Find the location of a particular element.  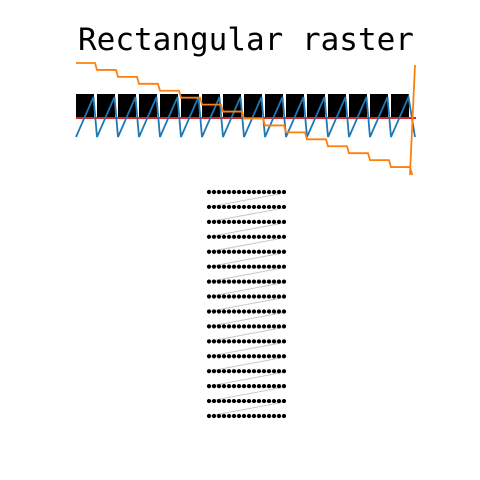

scan-points is located at coordinates (246, 304).